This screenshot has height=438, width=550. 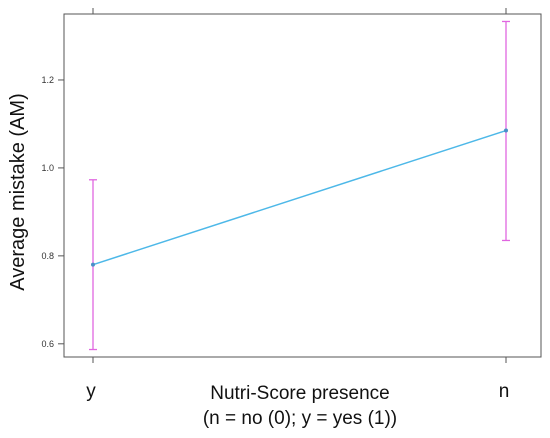 What do you see at coordinates (18, 191) in the screenshot?
I see `y-axis-title: Average mistake (AM)` at bounding box center [18, 191].